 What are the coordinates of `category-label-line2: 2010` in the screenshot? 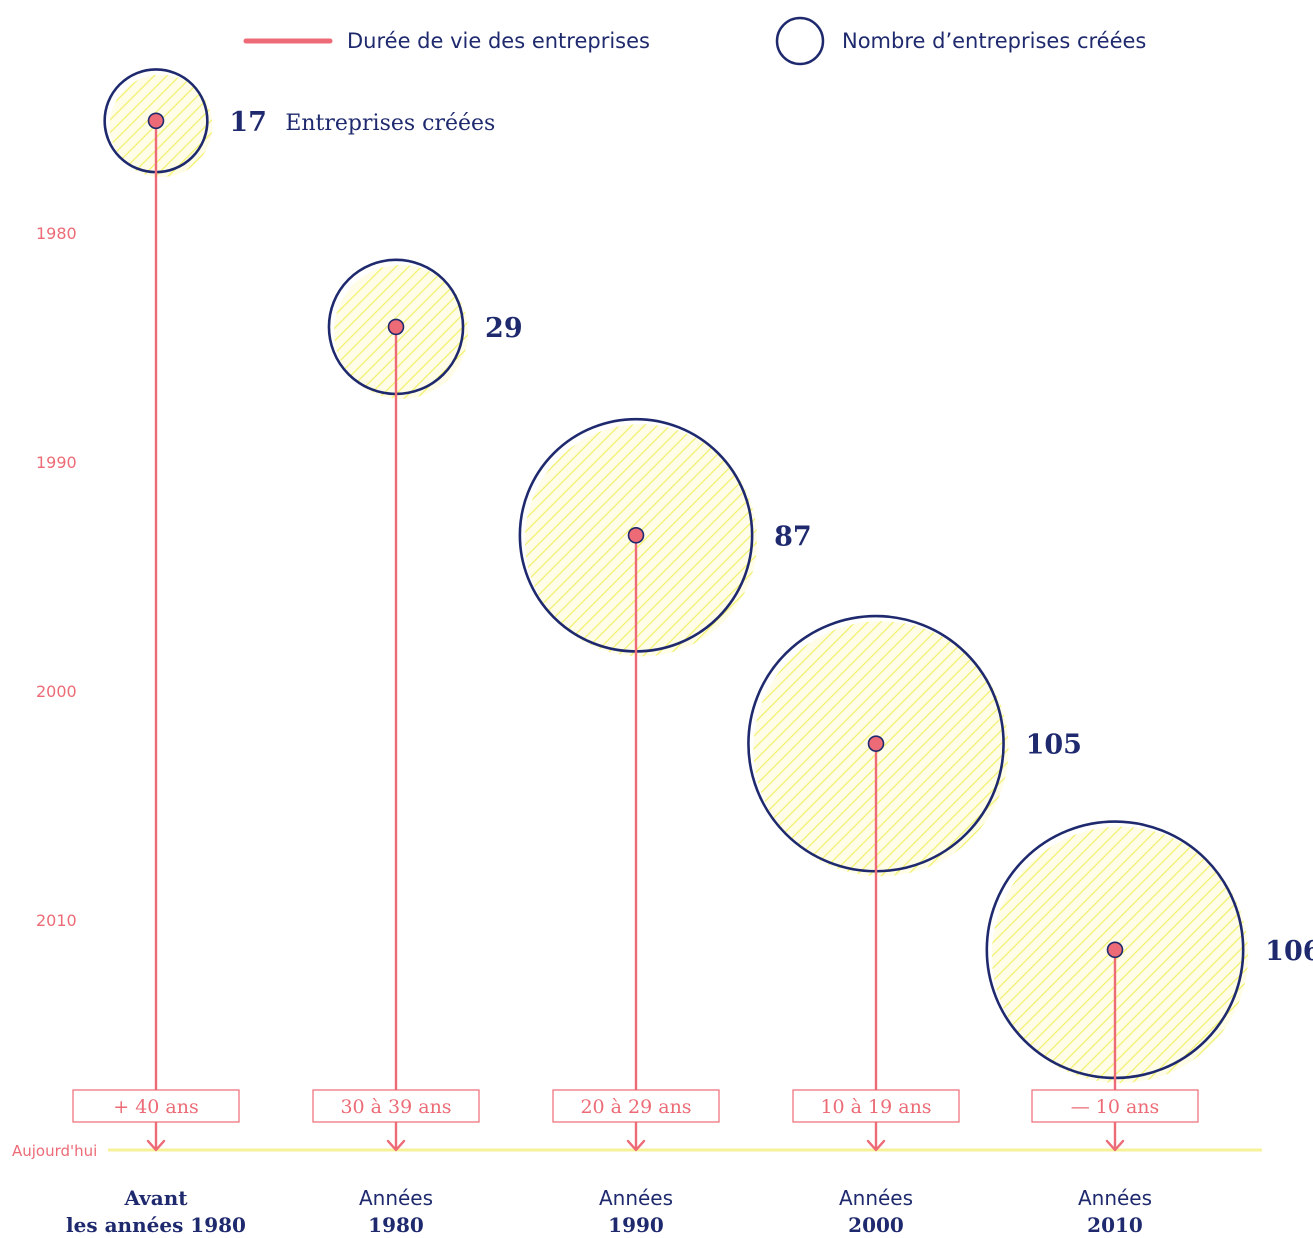 It's located at (1115, 1225).